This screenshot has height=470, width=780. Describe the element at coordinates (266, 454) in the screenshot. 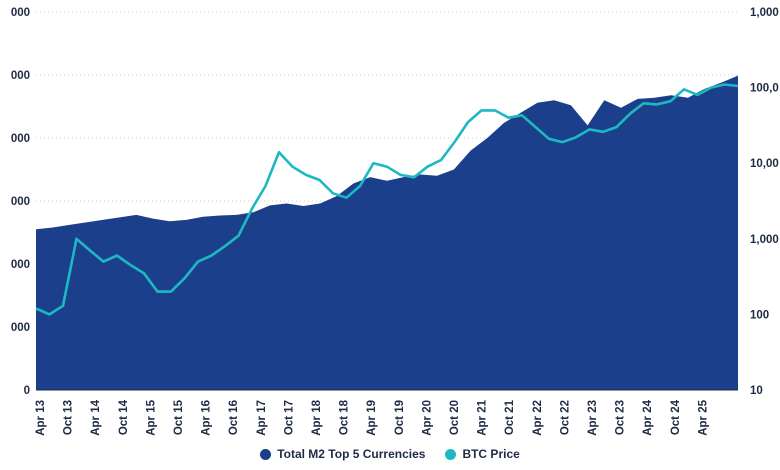

I see `legend-swatch-m2` at that location.